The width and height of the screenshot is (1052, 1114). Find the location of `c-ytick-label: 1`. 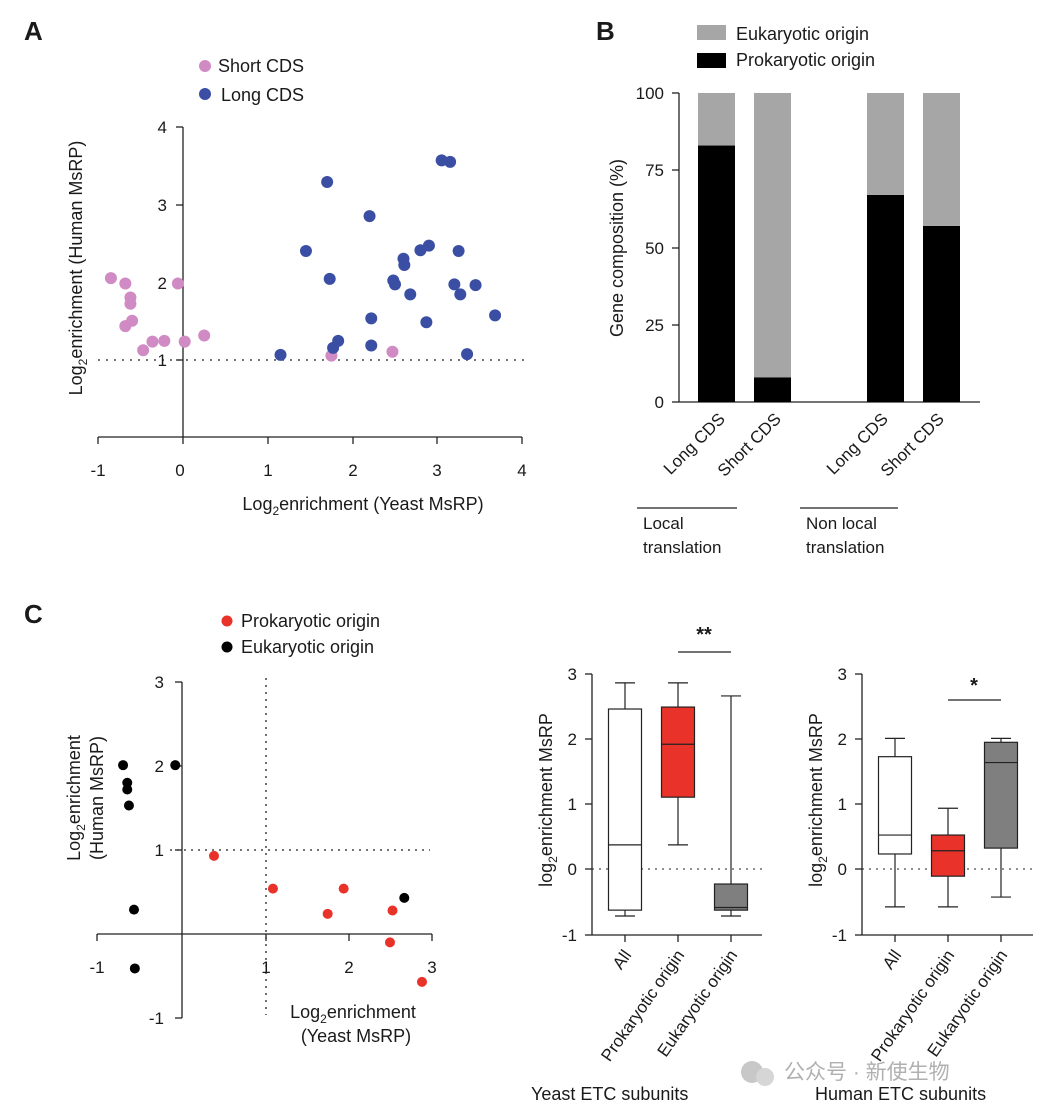

c-ytick-label: 1 is located at coordinates (159, 850).